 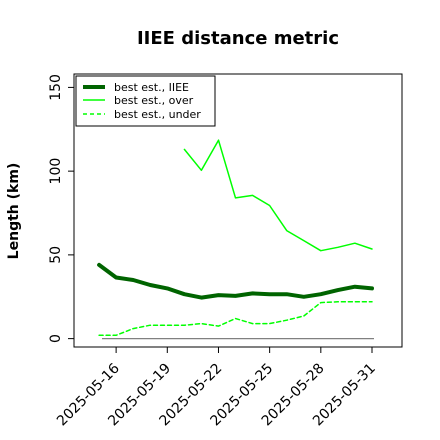 I want to click on series-under, so click(x=235, y=319).